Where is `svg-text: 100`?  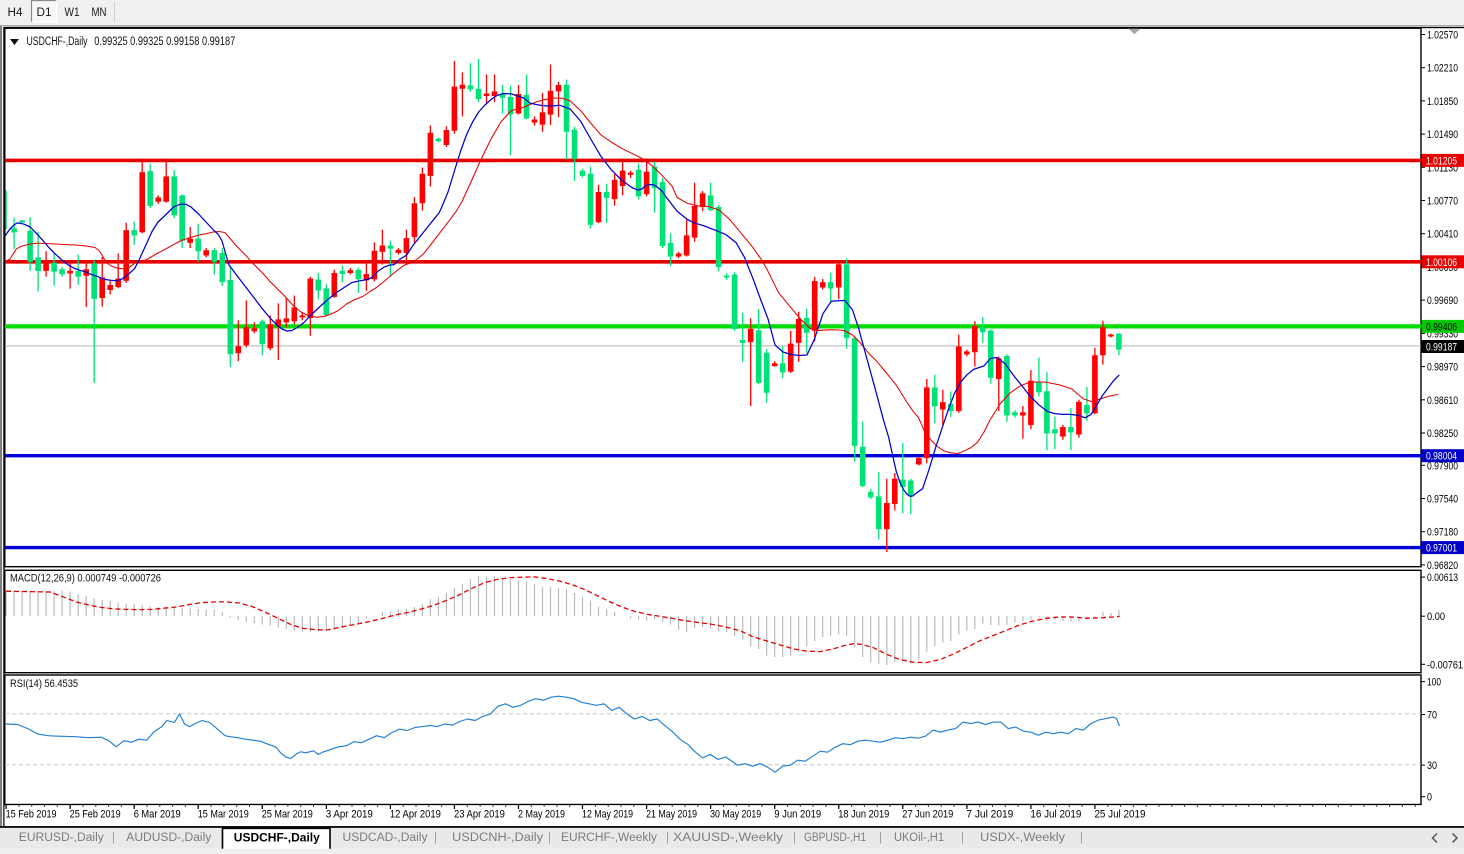 svg-text: 100 is located at coordinates (1434, 683).